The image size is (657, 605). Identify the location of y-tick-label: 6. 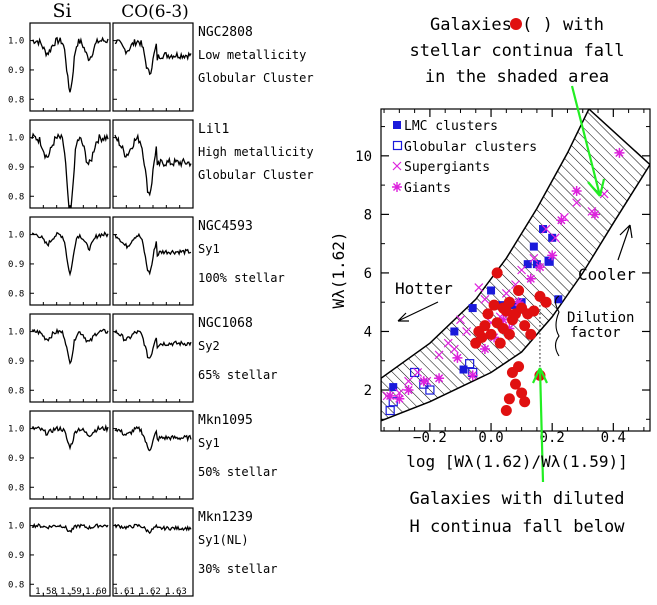
(368, 274).